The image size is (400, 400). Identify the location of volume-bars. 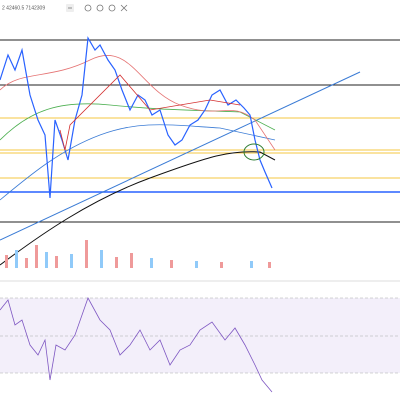
(138, 254).